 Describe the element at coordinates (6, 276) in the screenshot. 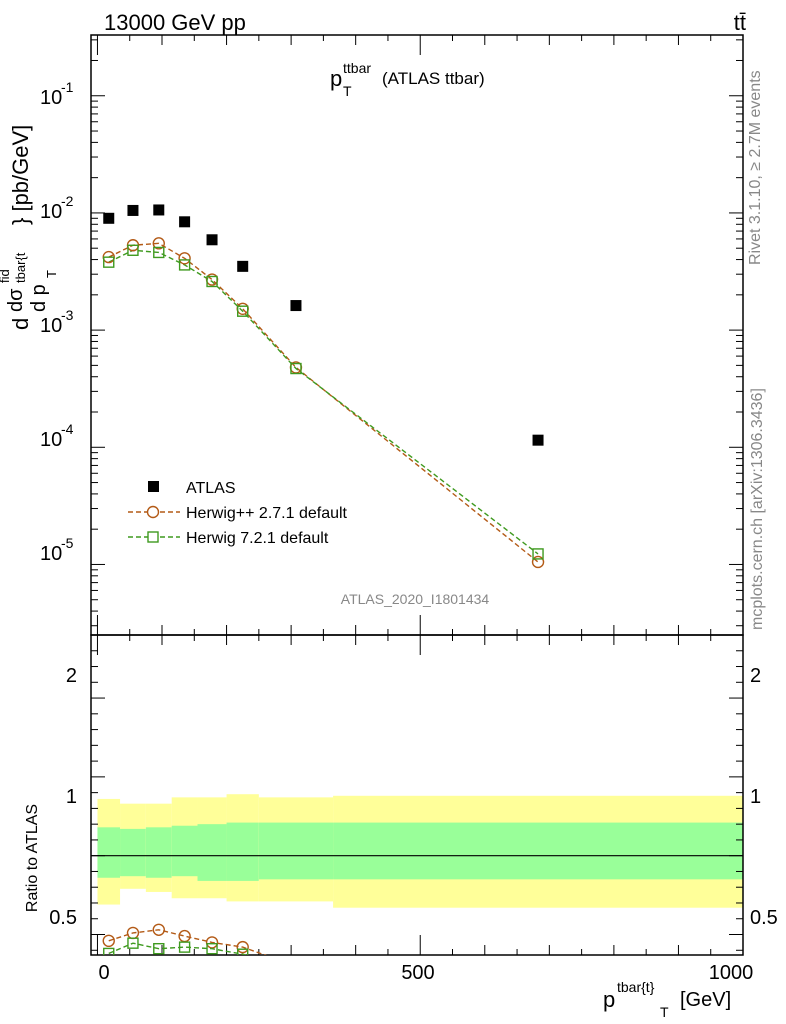

I see `y-label-fid: fid` at that location.